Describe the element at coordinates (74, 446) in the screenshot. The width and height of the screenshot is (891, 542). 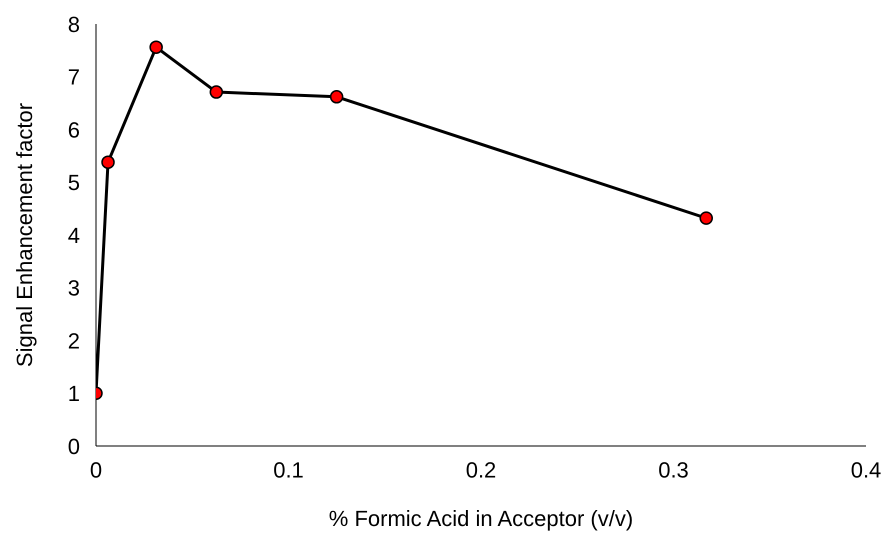
I see `y-tick-label: 0` at that location.